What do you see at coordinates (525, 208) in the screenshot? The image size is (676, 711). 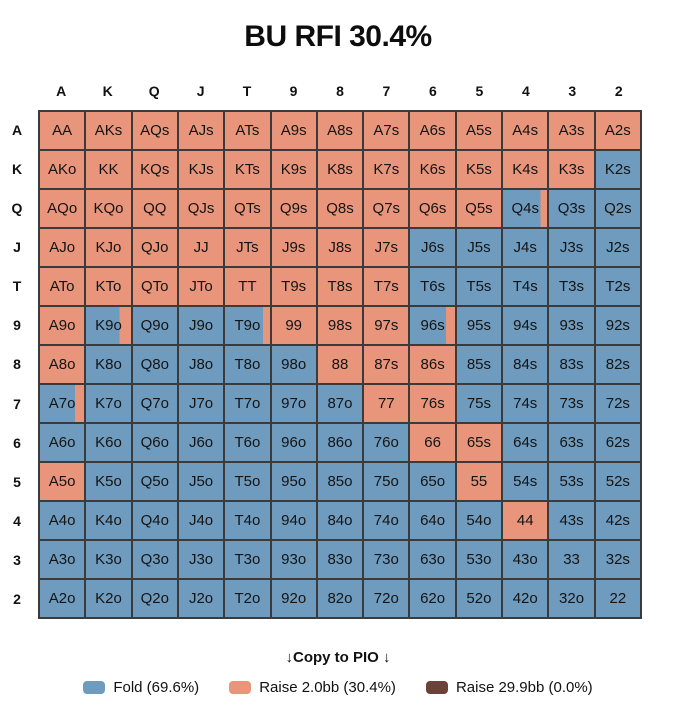 I see `cell-Q4s: Q4s` at bounding box center [525, 208].